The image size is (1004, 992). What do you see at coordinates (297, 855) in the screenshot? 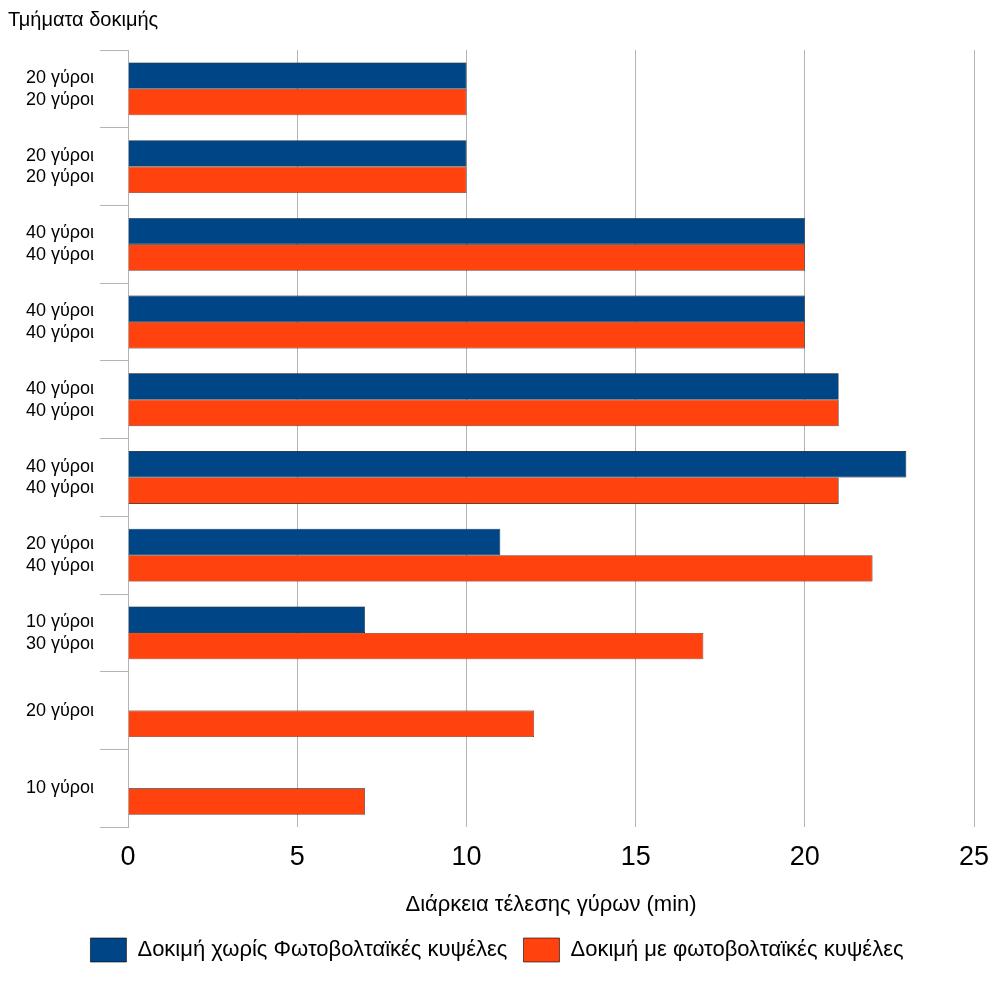
I see `x-tick-label: 5` at bounding box center [297, 855].